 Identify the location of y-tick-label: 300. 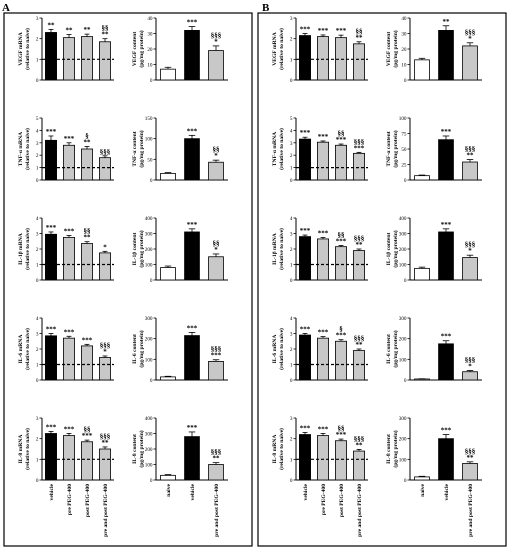
(403, 319).